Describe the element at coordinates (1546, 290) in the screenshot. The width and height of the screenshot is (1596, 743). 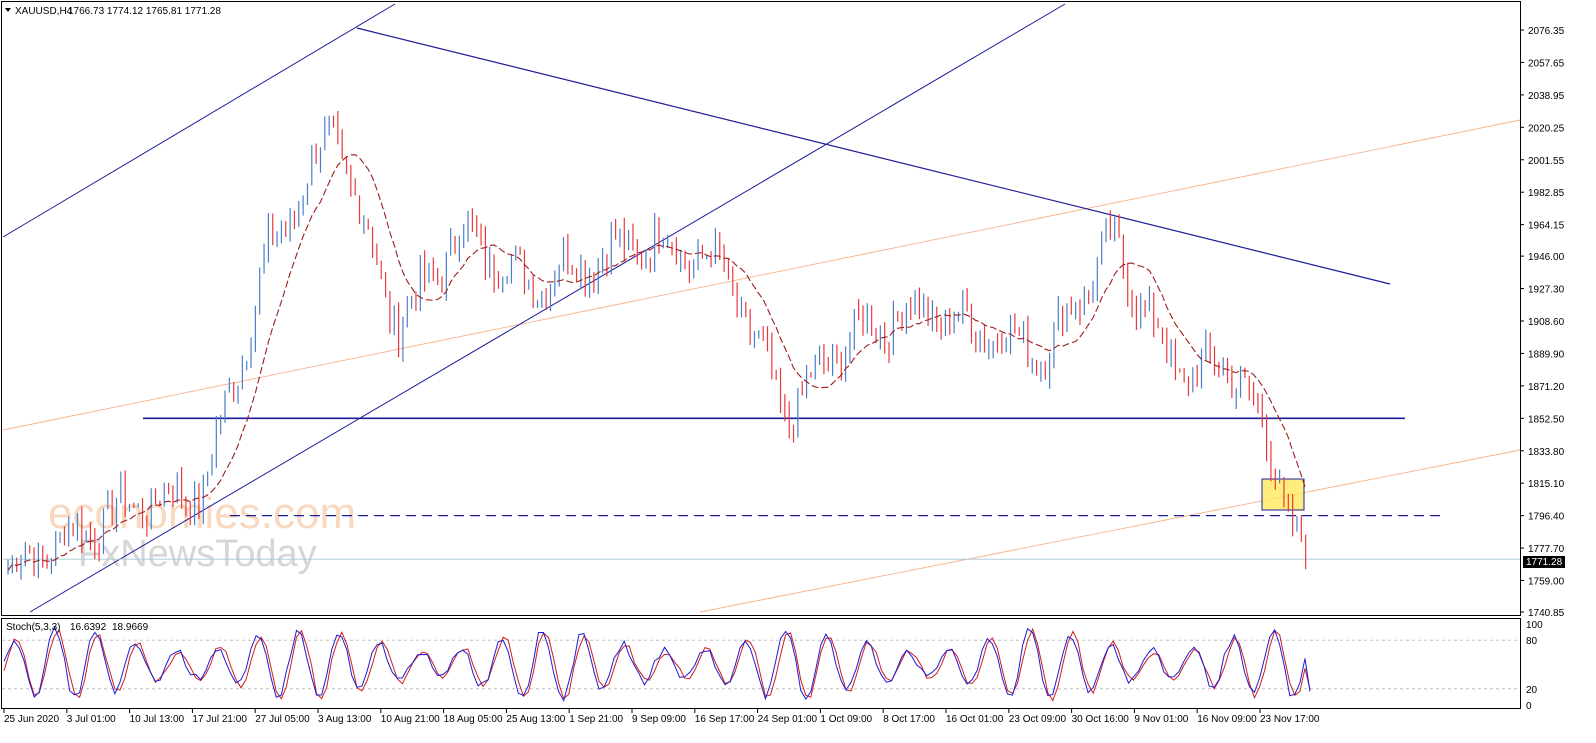
I see `price-tick-label: 1927.30` at that location.